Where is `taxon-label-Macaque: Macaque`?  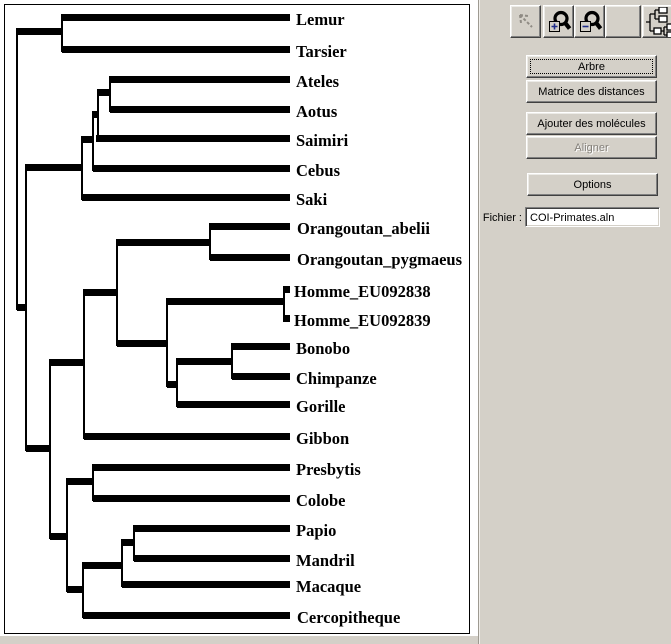 taxon-label-Macaque: Macaque is located at coordinates (328, 586).